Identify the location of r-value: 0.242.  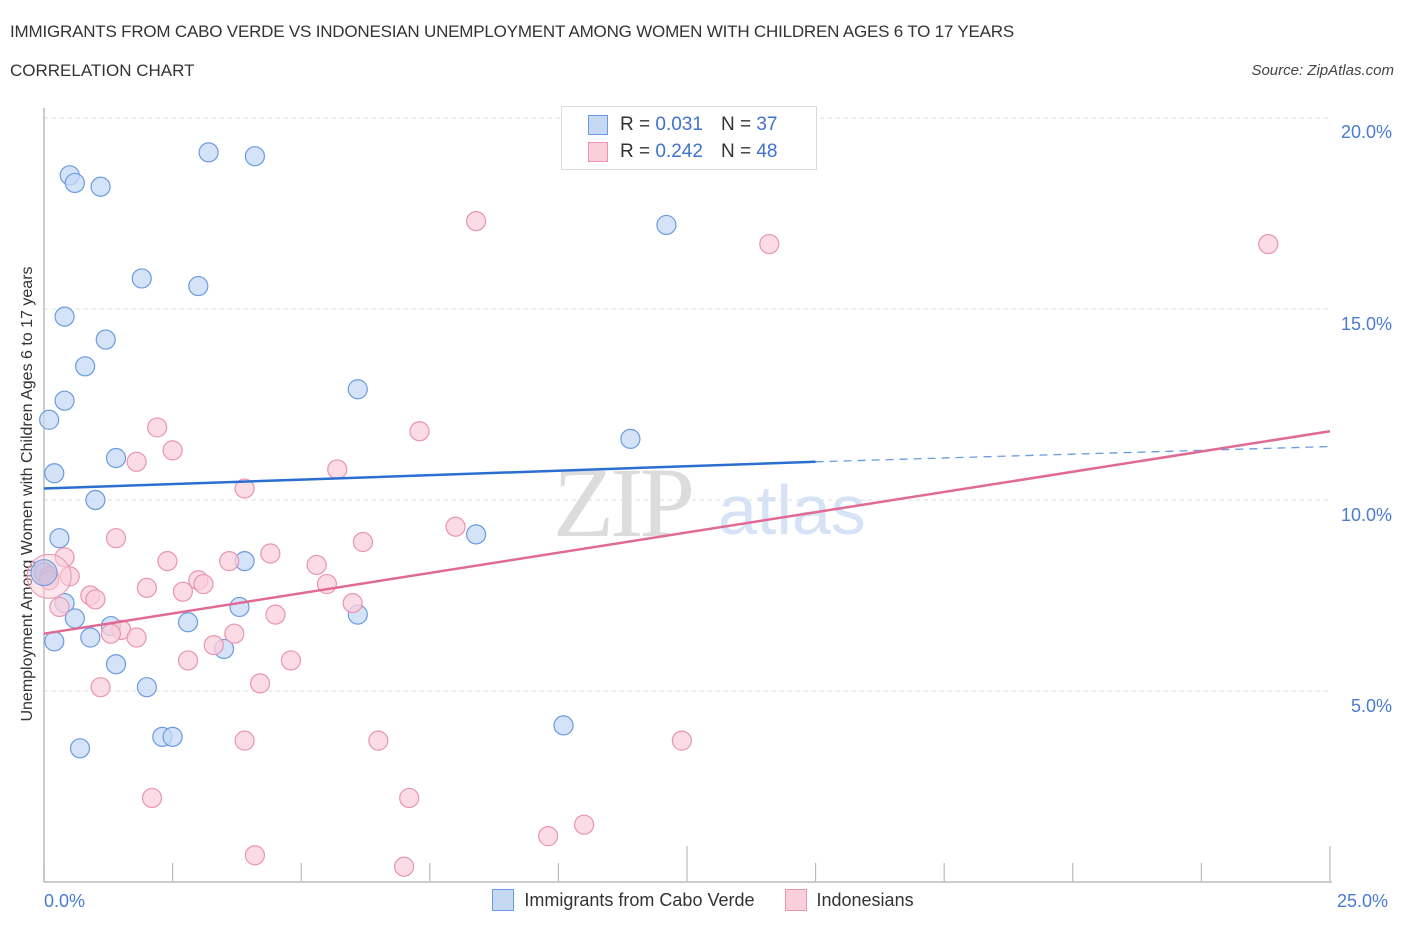
(679, 151).